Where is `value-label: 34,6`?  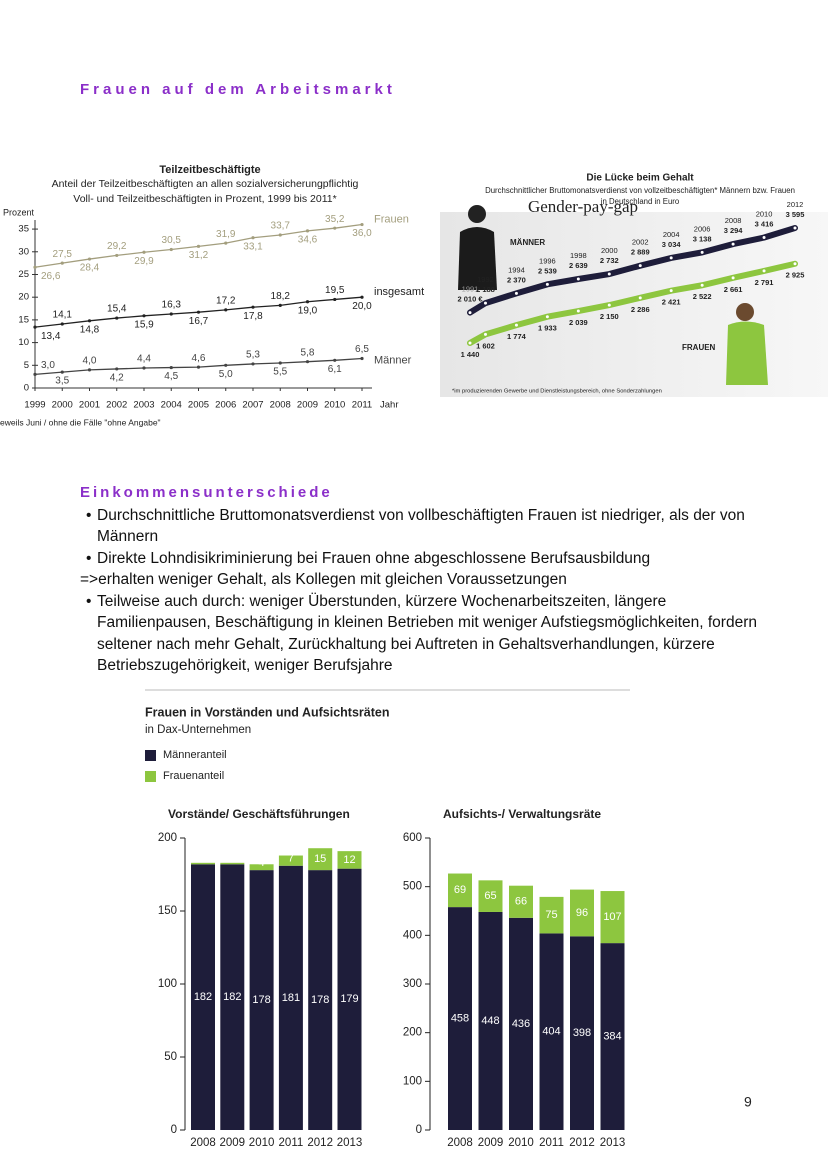
value-label: 34,6 is located at coordinates (308, 240).